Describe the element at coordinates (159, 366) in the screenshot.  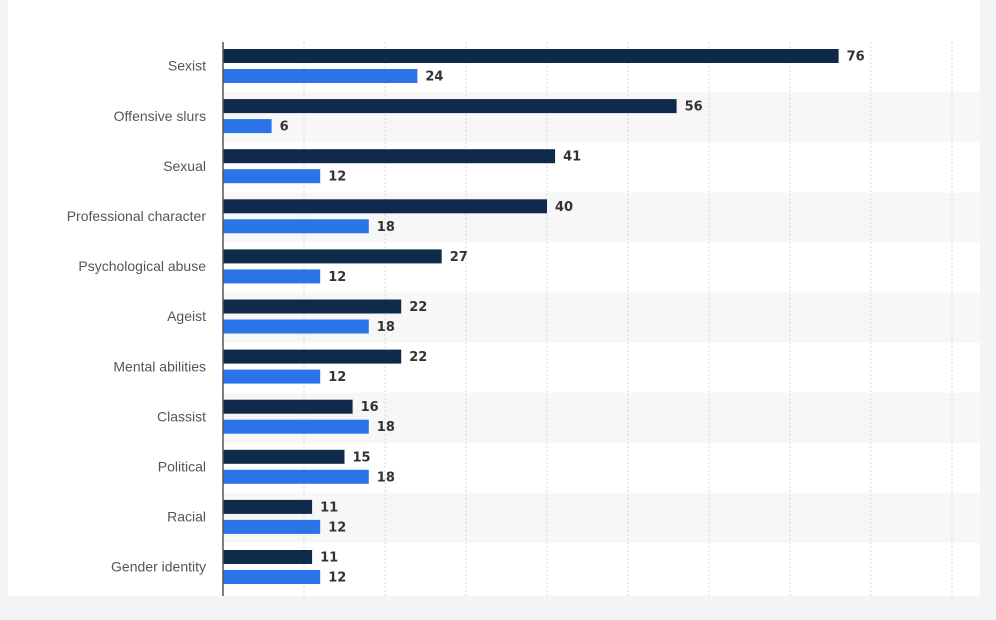
I see `category-label: Mental abilities` at that location.